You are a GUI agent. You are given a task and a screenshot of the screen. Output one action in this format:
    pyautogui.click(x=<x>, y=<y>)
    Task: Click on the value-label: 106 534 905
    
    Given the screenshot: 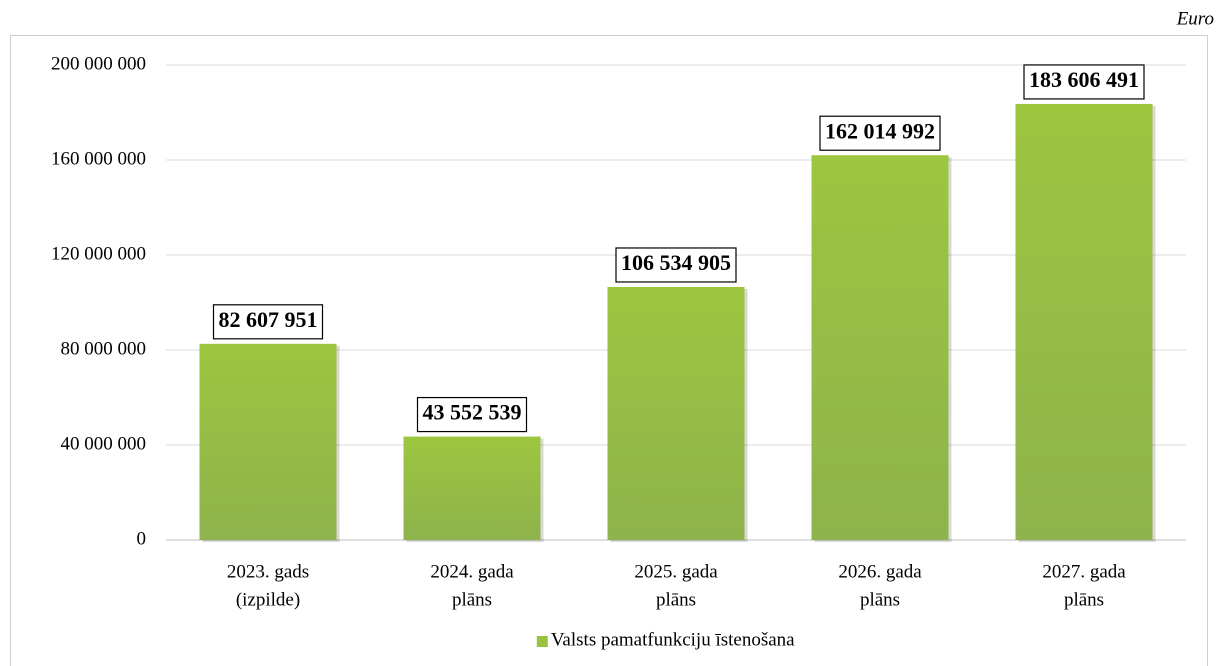 What is the action you would take?
    pyautogui.click(x=676, y=262)
    